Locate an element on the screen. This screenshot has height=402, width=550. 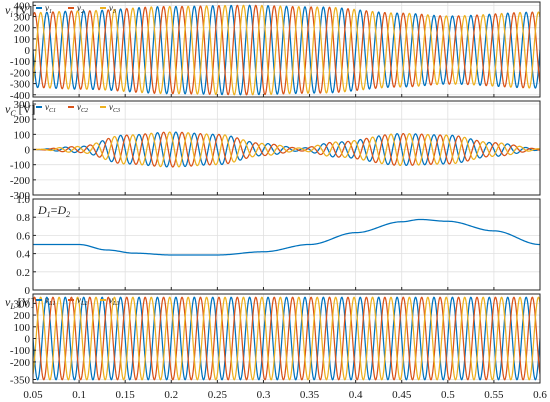
duty-annotation: D1=D2 is located at coordinates (53, 211).